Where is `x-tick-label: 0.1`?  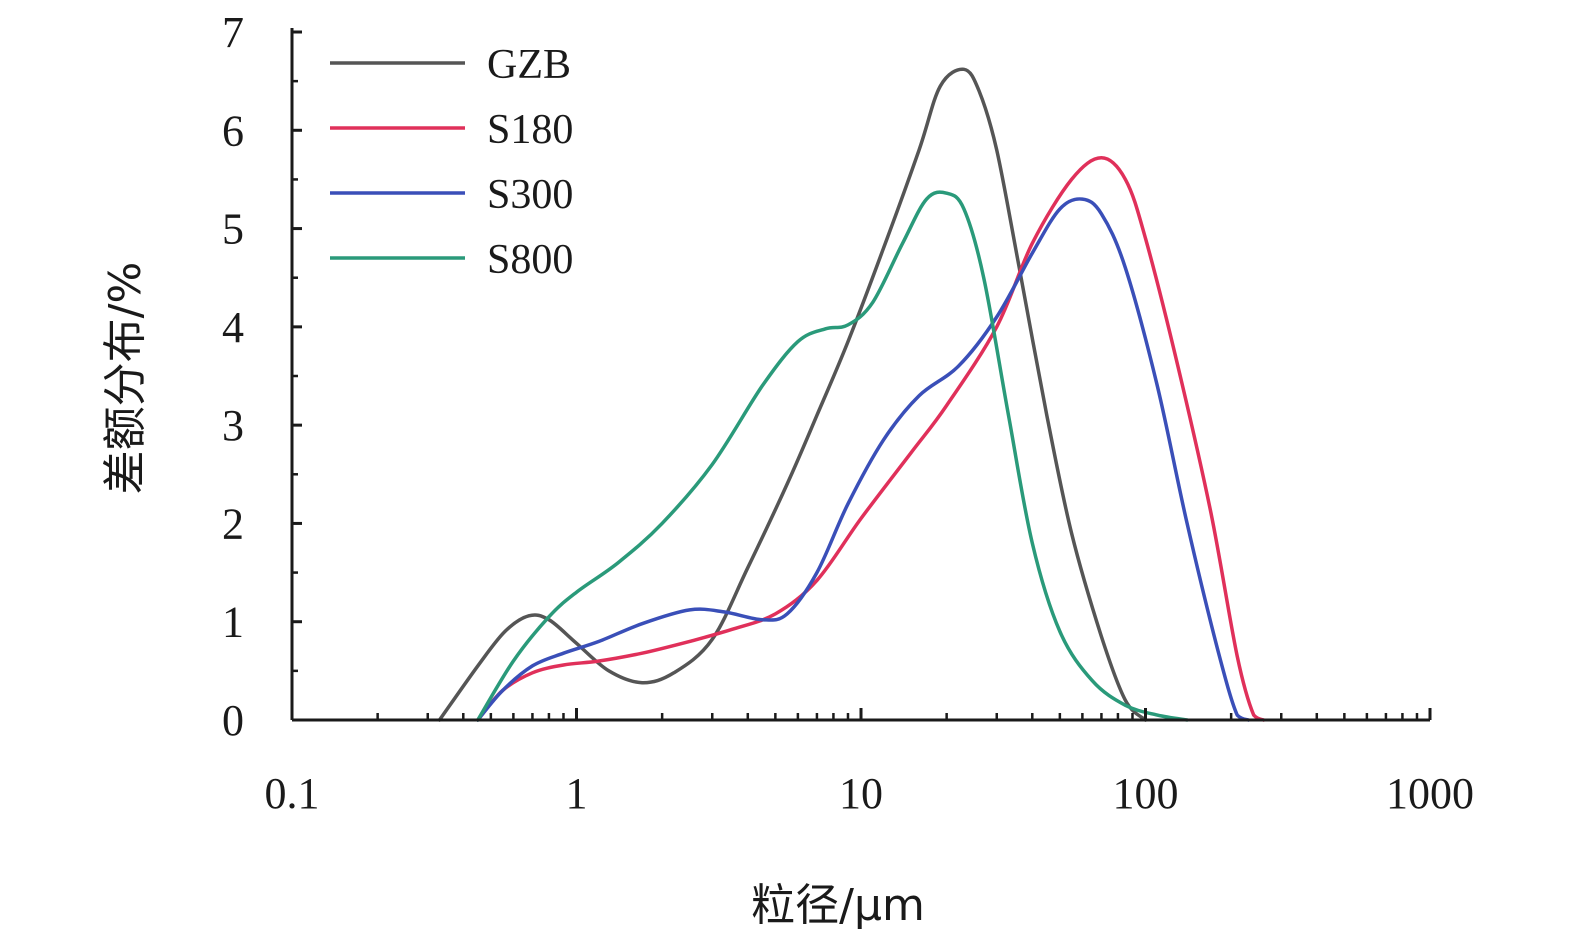
x-tick-label: 0.1 is located at coordinates (292, 793).